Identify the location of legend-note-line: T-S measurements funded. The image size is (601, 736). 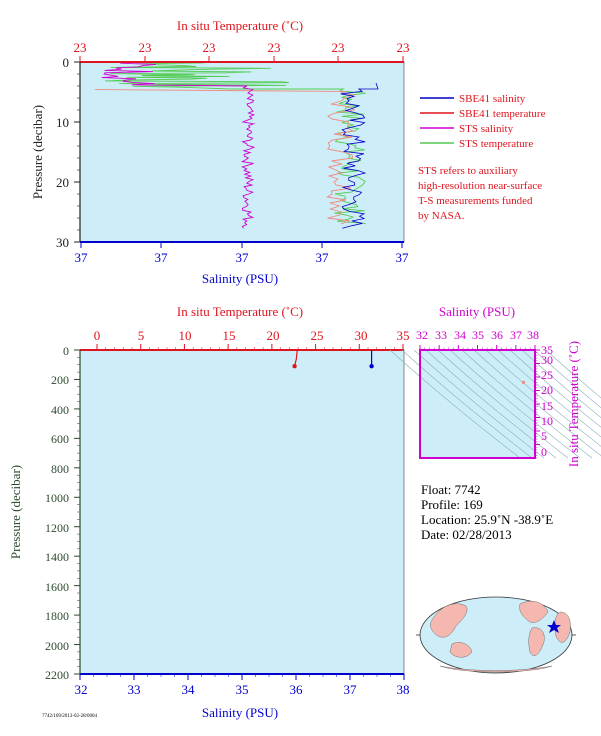
(475, 201).